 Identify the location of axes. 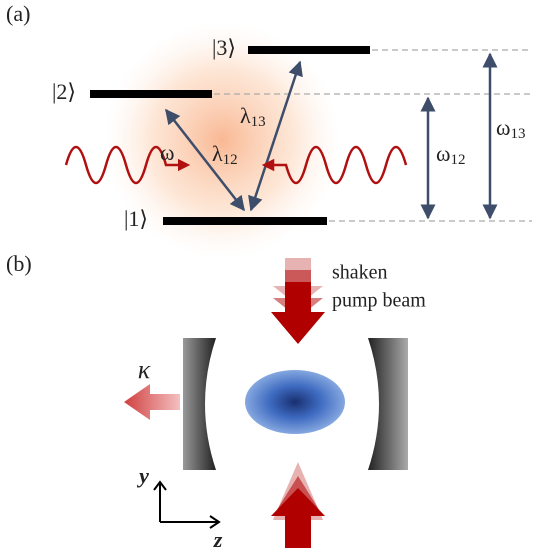
(187, 504).